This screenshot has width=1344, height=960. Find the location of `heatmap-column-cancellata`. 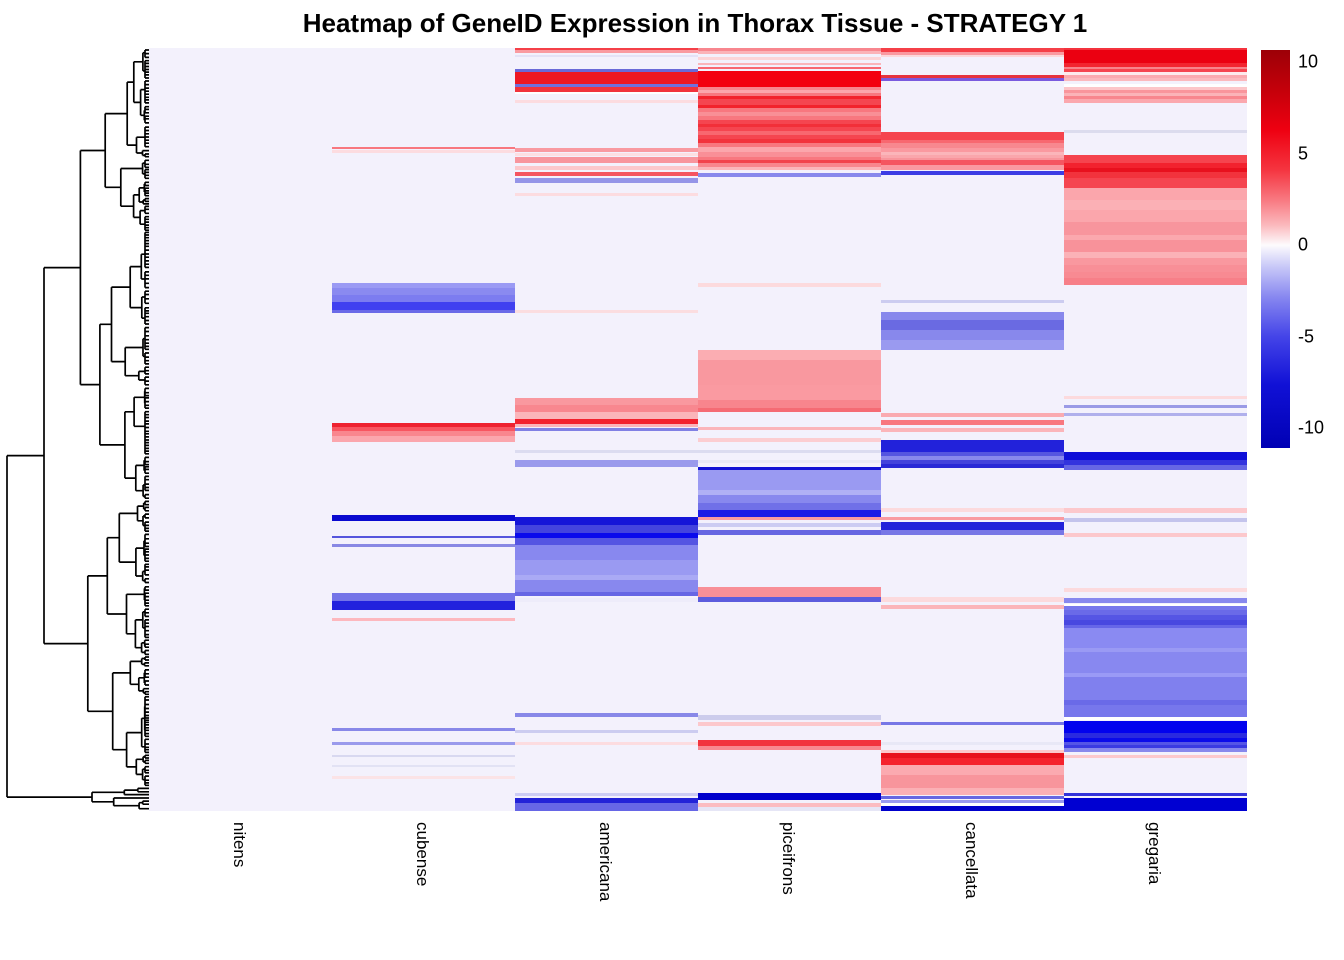

heatmap-column-cancellata is located at coordinates (972, 429).